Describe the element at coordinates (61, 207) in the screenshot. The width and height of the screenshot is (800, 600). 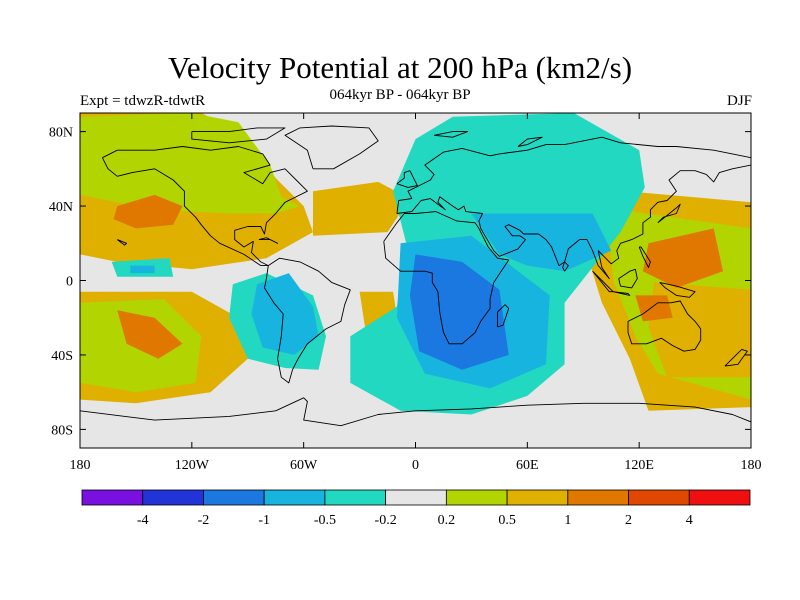
I see `lat-tick-label: 40N` at that location.